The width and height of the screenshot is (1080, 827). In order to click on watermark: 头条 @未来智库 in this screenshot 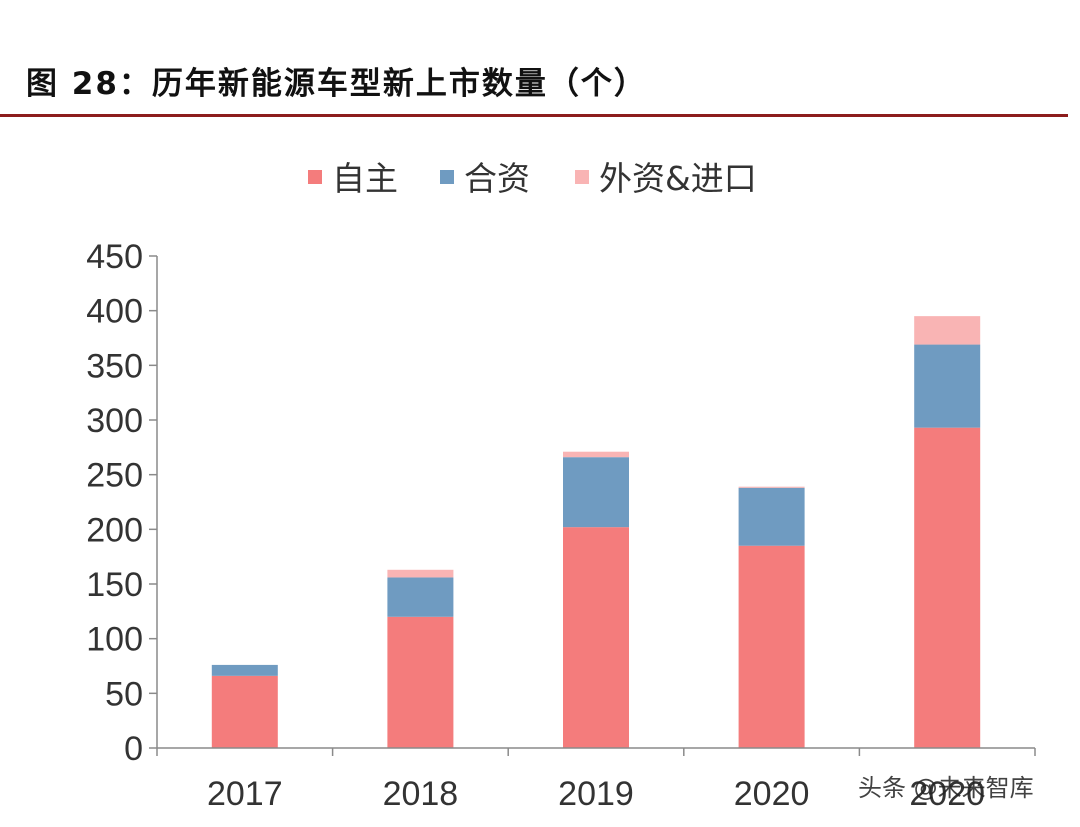, I will do `click(946, 788)`.